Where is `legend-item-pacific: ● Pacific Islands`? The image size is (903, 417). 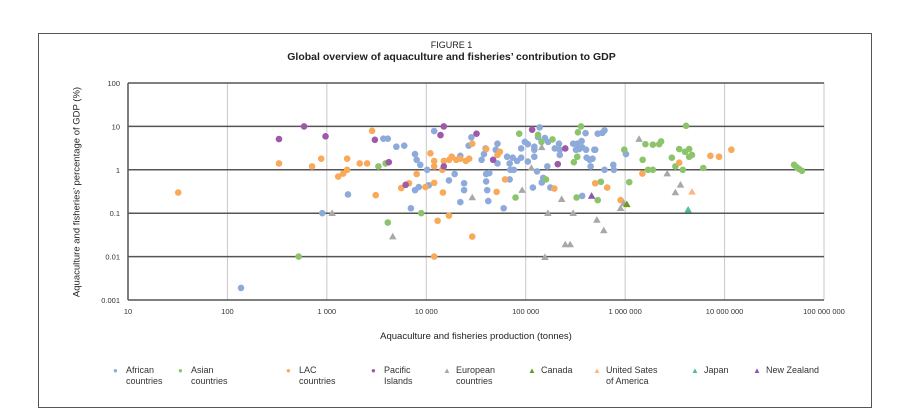
legend-item-pacific: ● Pacific Islands is located at coordinates (392, 376).